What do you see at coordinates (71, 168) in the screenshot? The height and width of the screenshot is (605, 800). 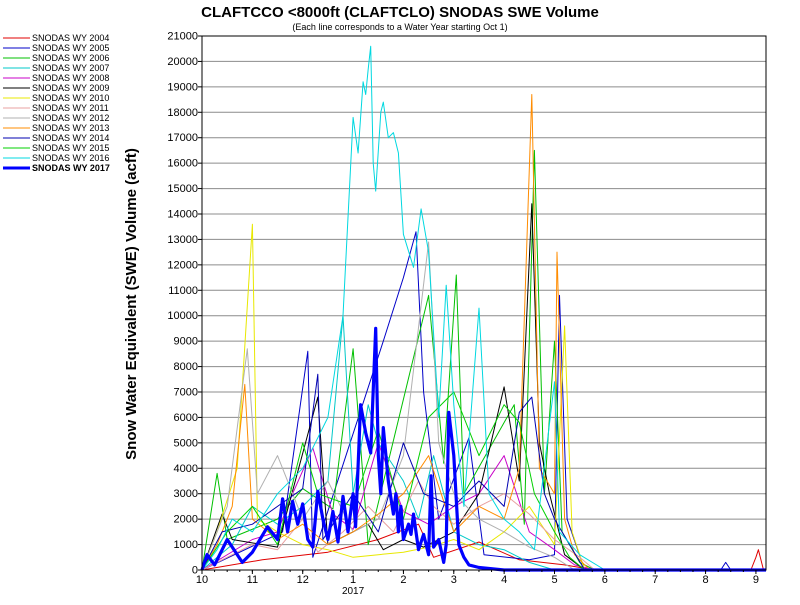 I see `legend-label: SNODAS WY 2017` at bounding box center [71, 168].